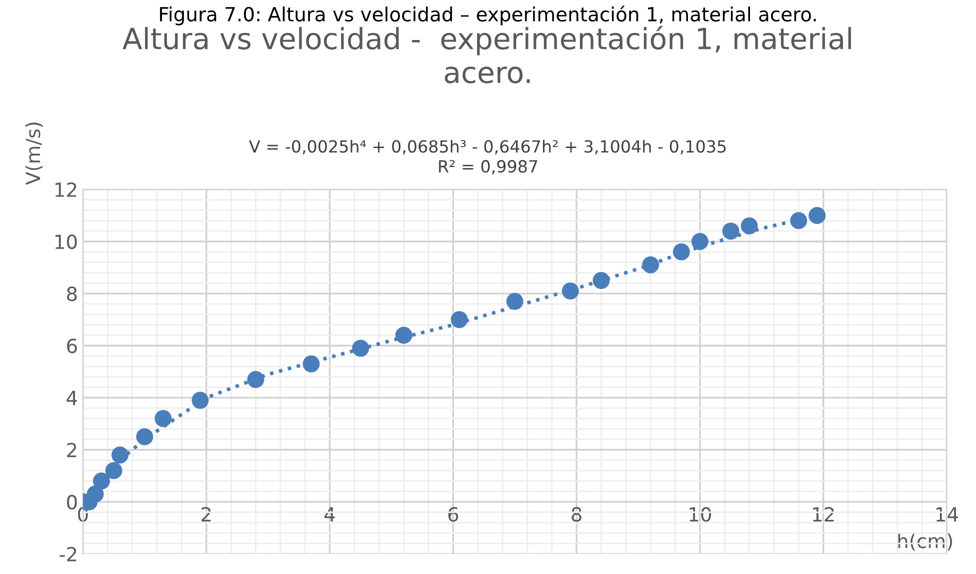 This screenshot has height=574, width=976. Describe the element at coordinates (34, 153) in the screenshot. I see `y-axis-title: V(m/s)` at that location.